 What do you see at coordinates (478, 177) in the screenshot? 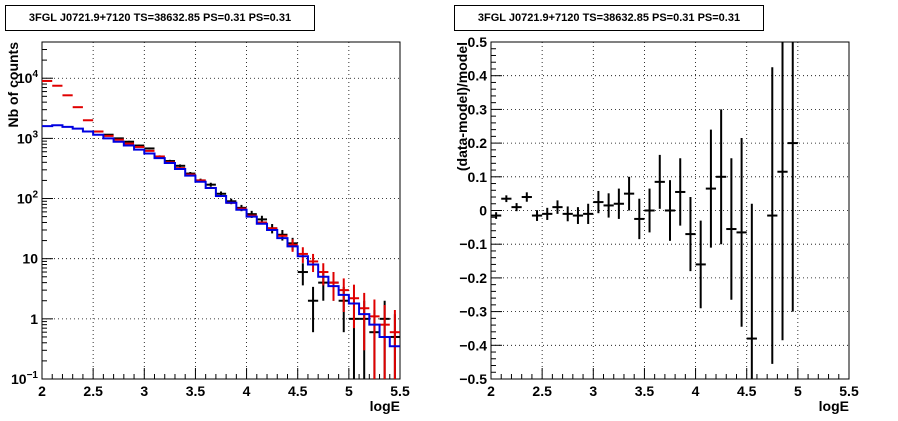
I see `y-tick-label: 0.1` at bounding box center [478, 177].